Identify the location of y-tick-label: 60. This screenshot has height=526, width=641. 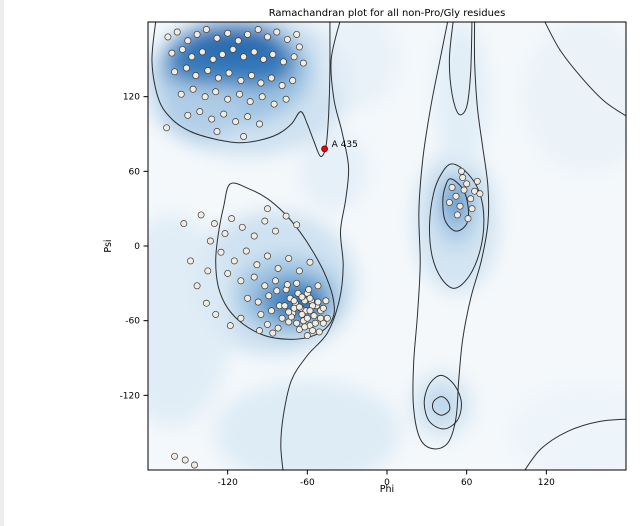
(135, 172).